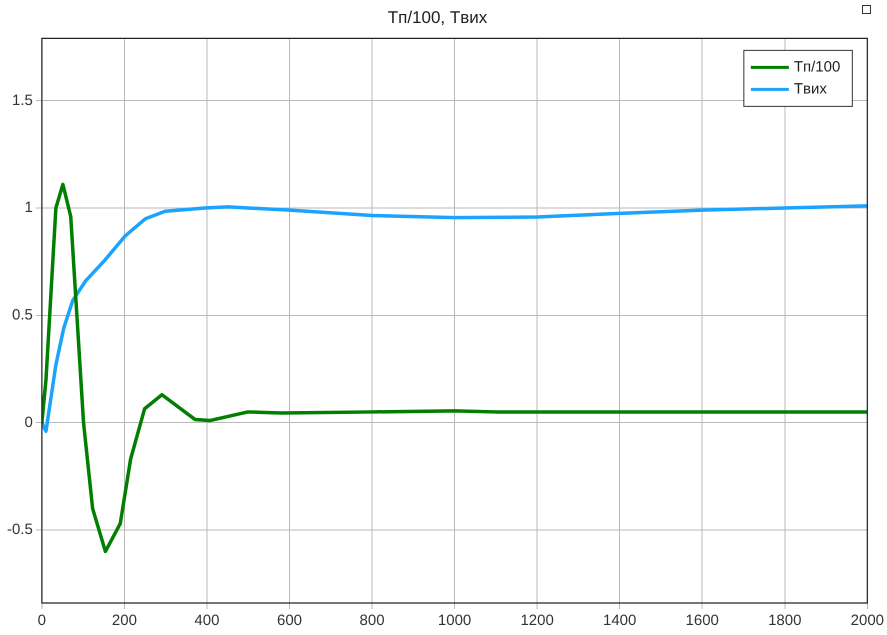  I want to click on x-tick-label: 800, so click(372, 621).